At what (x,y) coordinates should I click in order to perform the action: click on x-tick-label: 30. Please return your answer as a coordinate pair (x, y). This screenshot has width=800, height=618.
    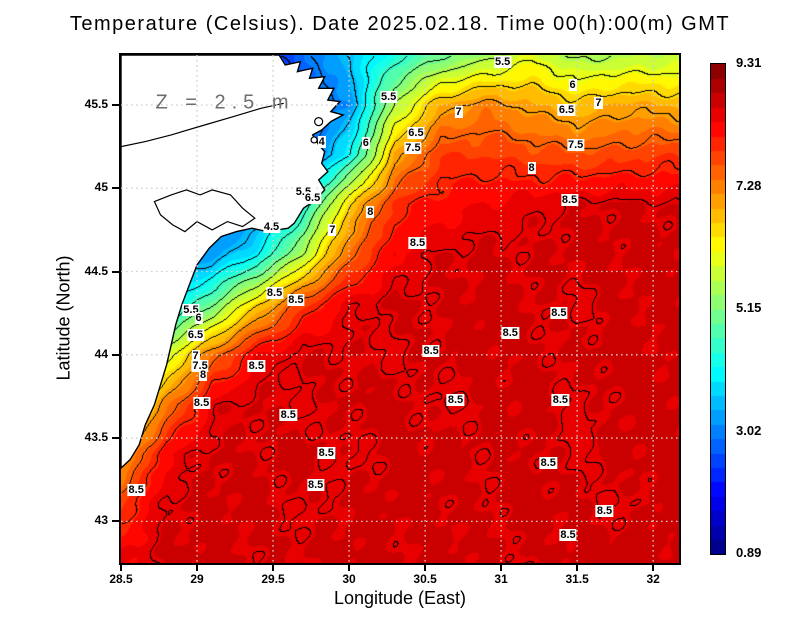
    Looking at the image, I should click on (349, 579).